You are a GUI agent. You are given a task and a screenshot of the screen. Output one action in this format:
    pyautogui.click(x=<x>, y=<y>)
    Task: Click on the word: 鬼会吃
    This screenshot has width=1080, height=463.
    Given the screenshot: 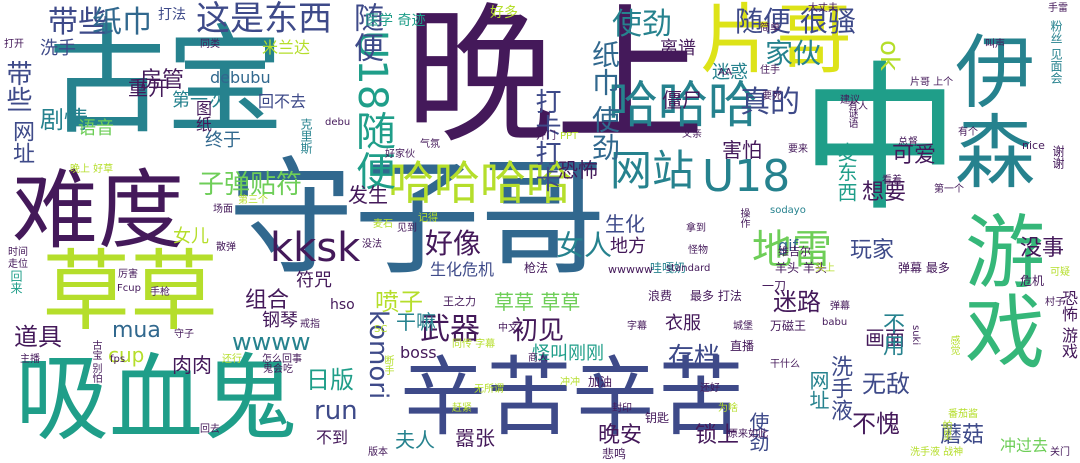 What is the action you would take?
    pyautogui.click(x=278, y=369)
    